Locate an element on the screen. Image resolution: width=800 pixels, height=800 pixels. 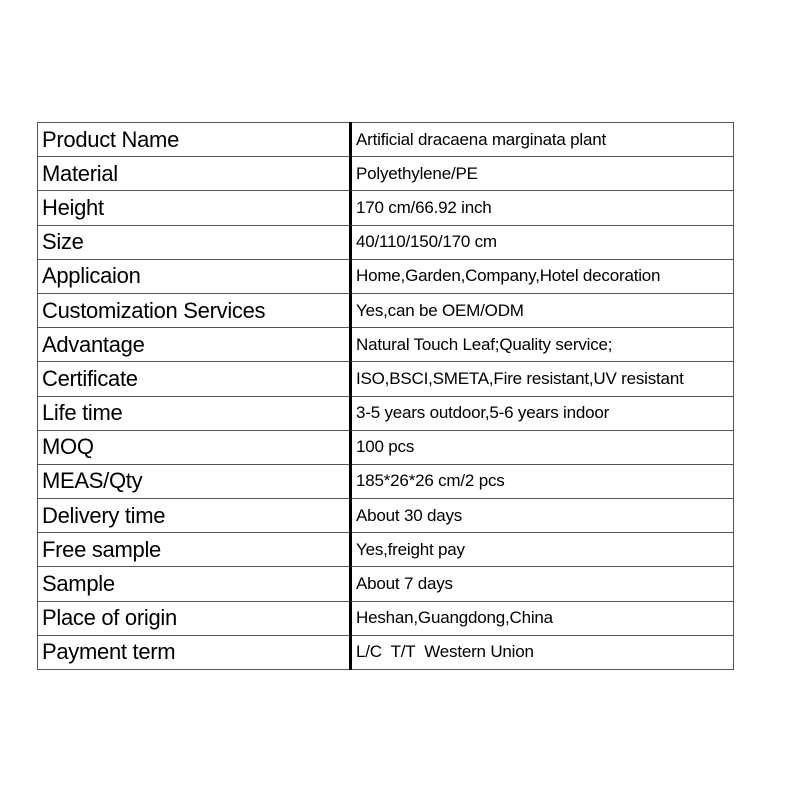
table-row: Place of origin Heshan,Guangdong,China is located at coordinates (385, 618).